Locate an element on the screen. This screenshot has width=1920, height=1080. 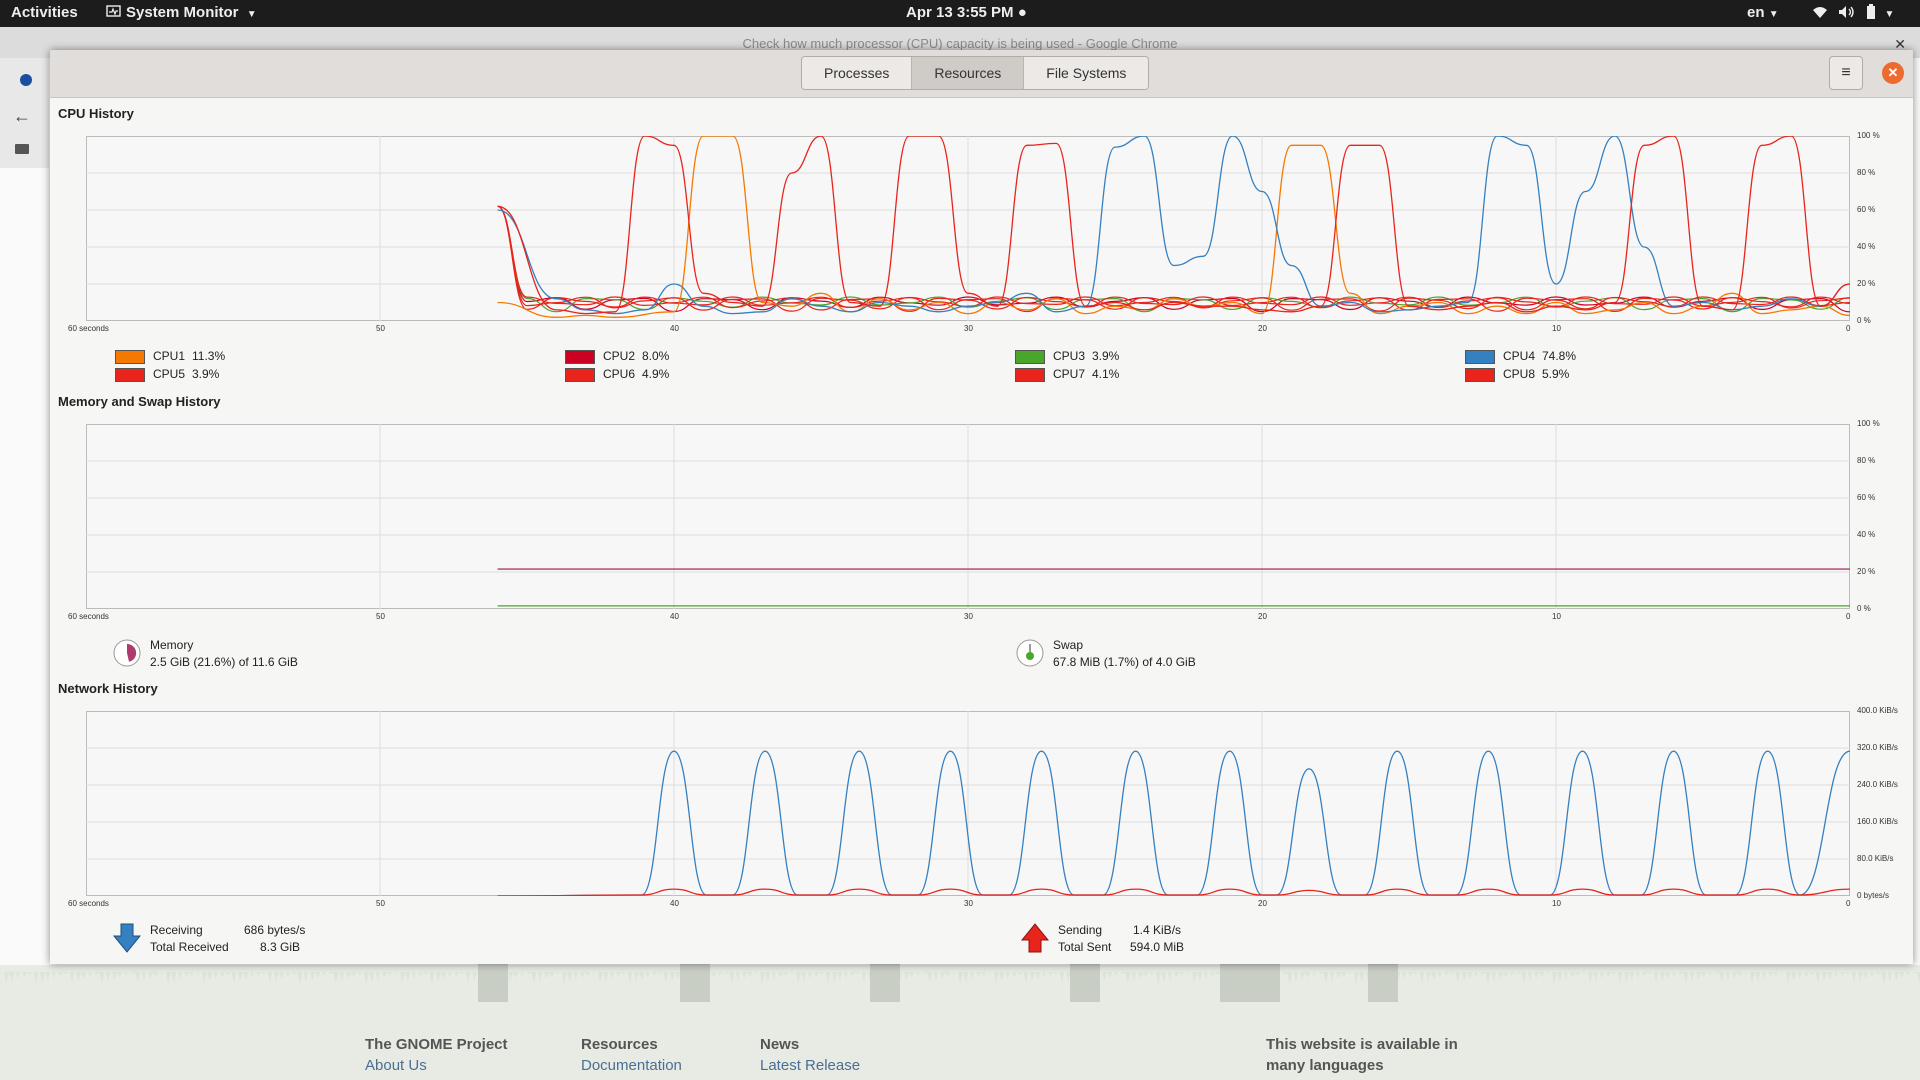
tab-resources: Resources is located at coordinates (968, 73).